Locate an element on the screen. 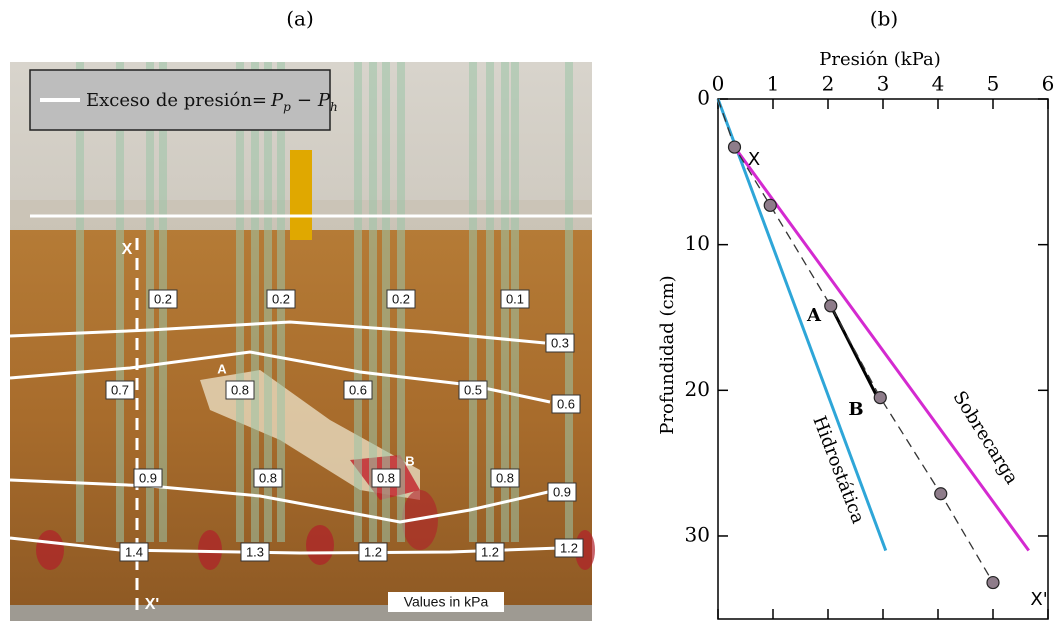 The width and height of the screenshot is (1054, 621). section-marker: X is located at coordinates (127, 249).